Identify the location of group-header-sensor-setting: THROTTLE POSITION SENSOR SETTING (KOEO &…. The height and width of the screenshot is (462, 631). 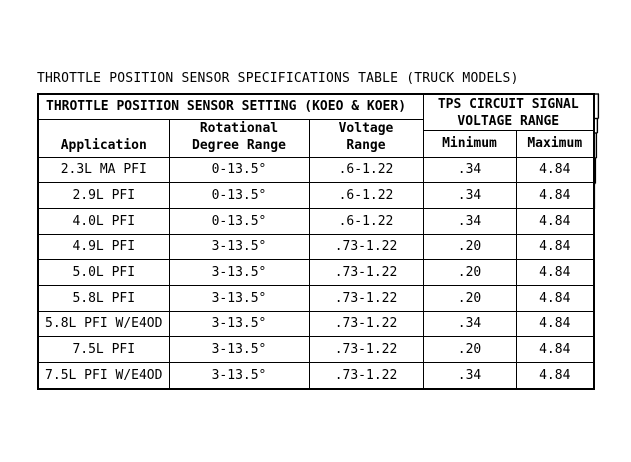
(230, 106).